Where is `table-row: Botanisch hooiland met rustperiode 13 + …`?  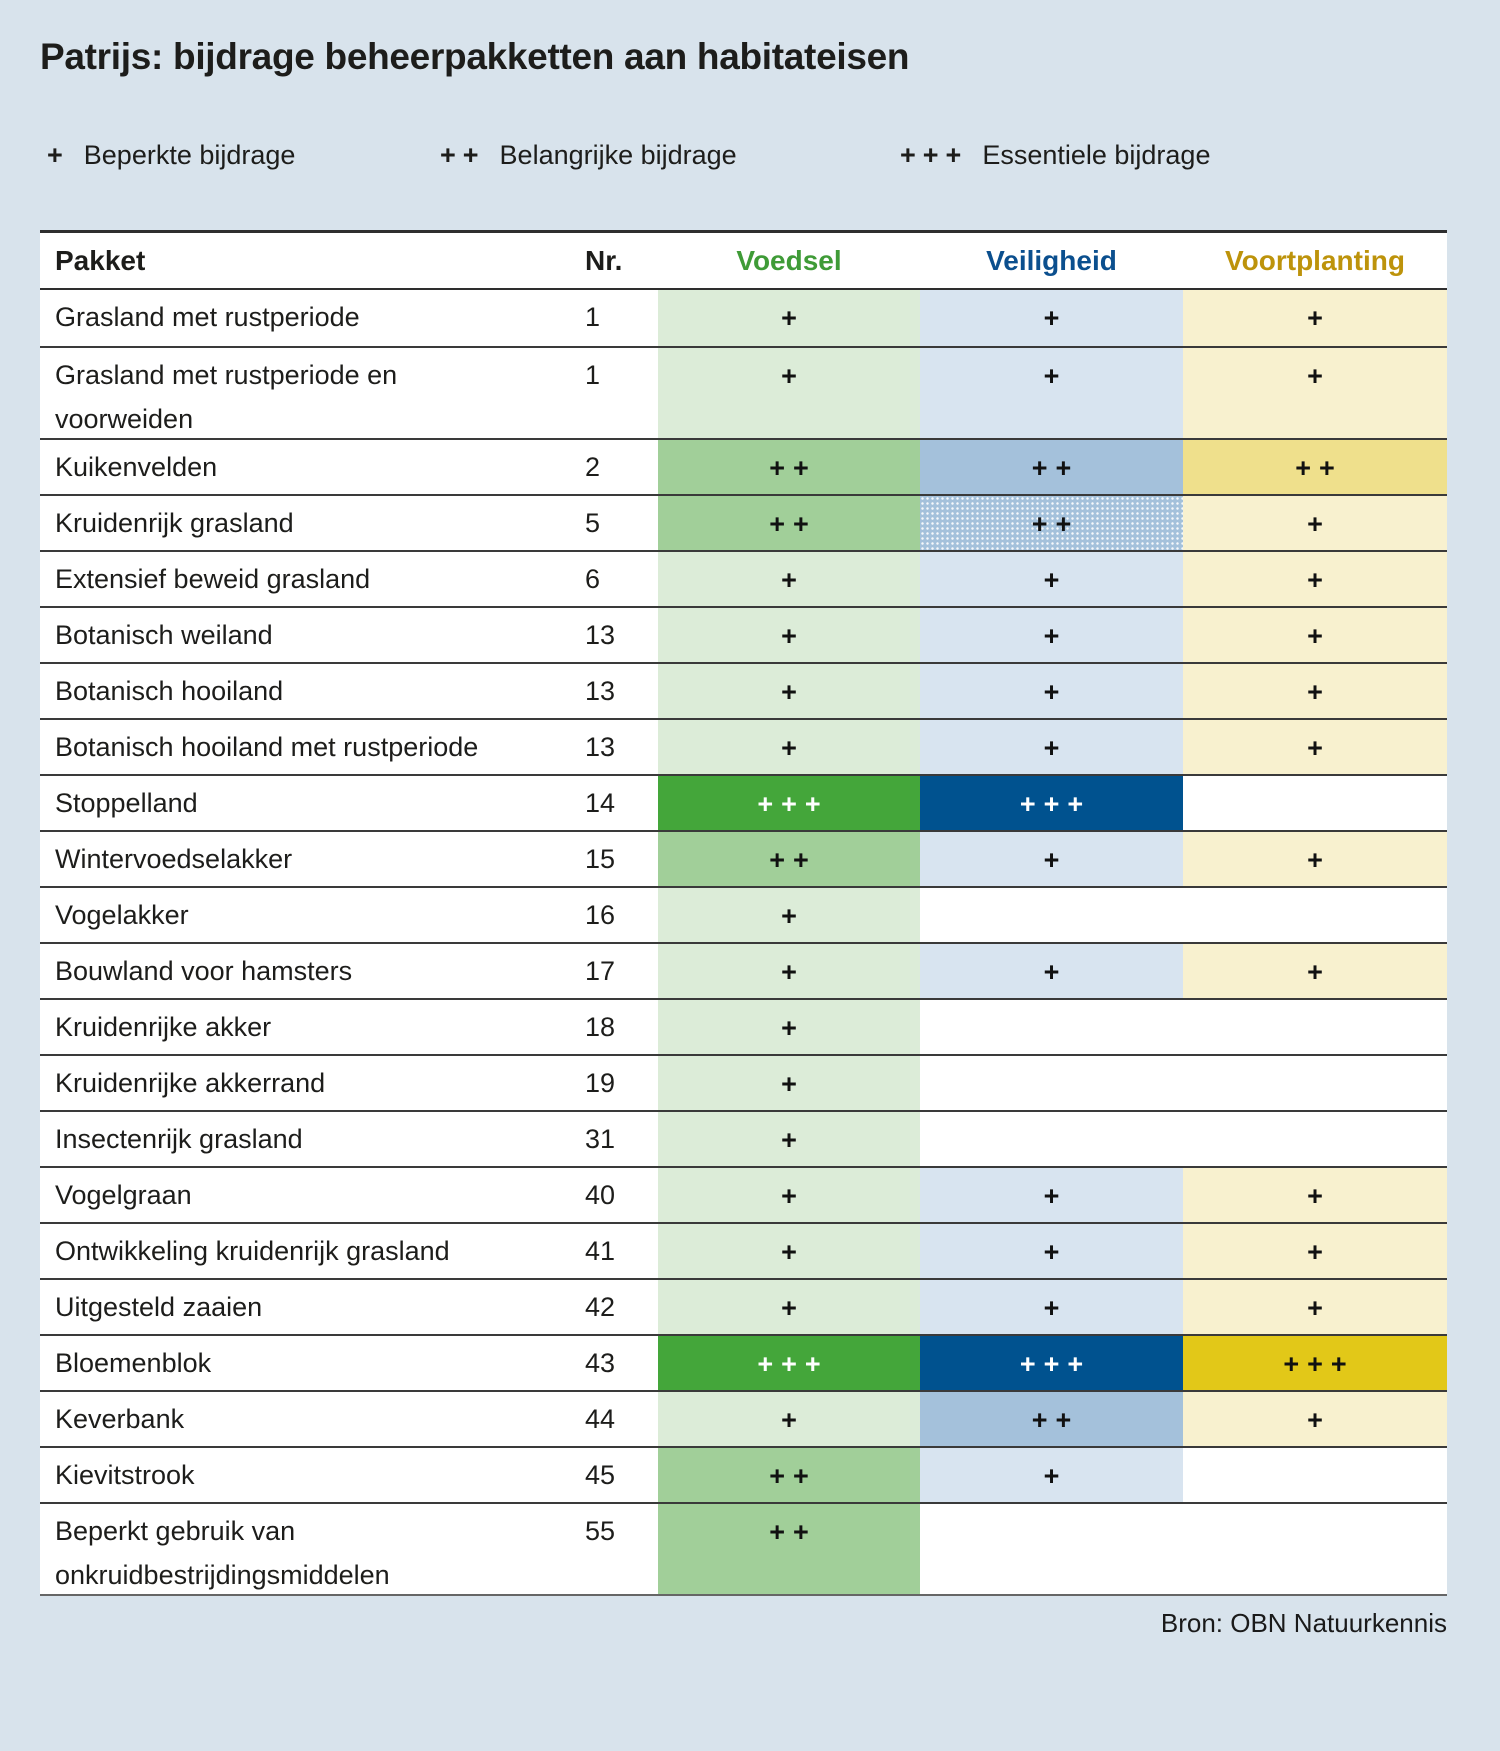 table-row: Botanisch hooiland met rustperiode 13 + … is located at coordinates (743, 746).